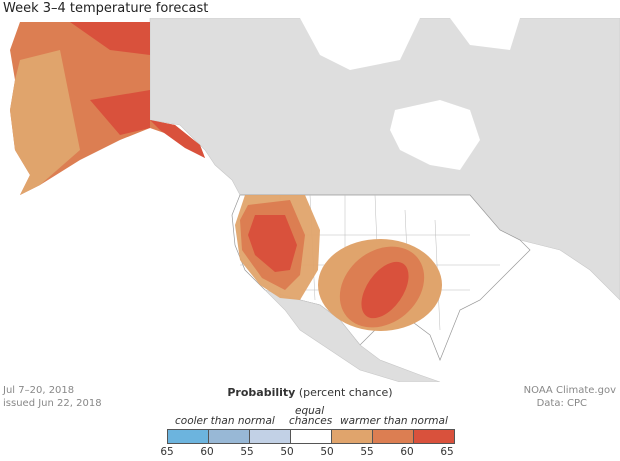  Describe the element at coordinates (345, 392) in the screenshot. I see `legend-heading-rest: (percent chance)` at that location.